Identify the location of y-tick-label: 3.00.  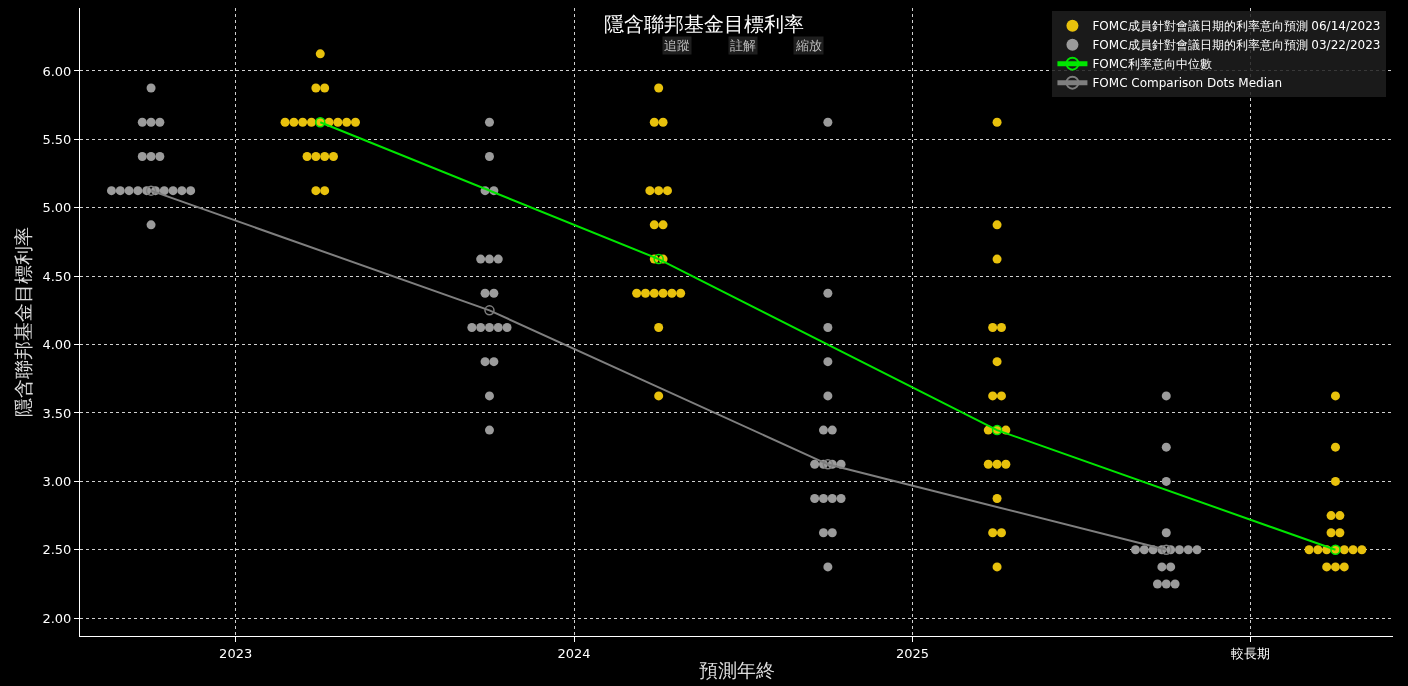
(57, 481).